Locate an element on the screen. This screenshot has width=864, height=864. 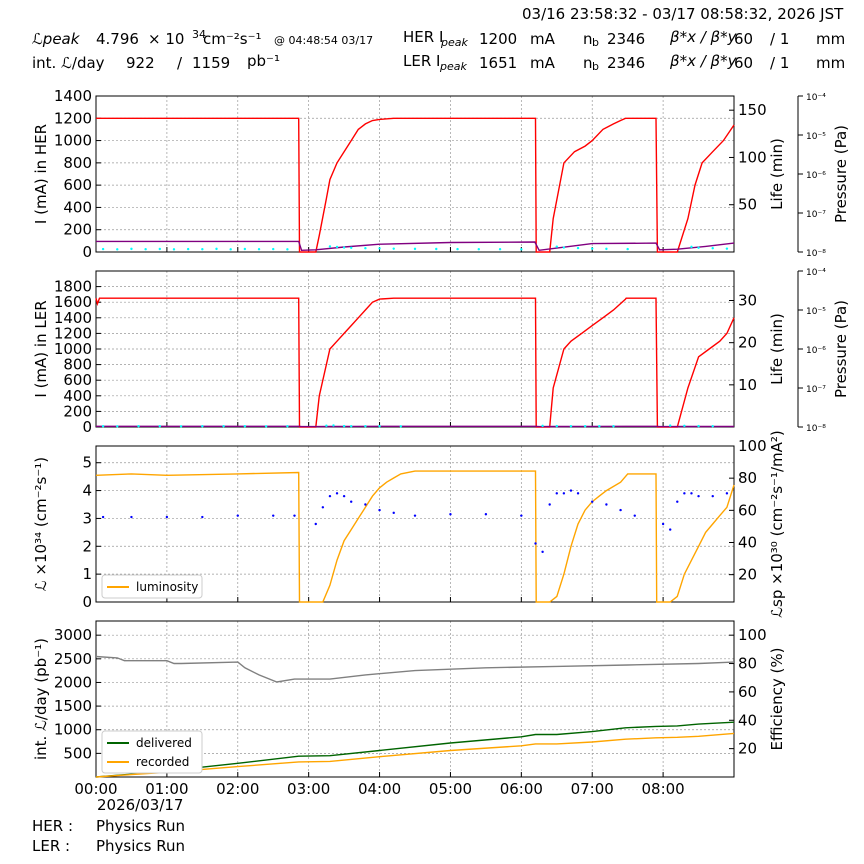
y3-tick-label: 10⁻⁵ is located at coordinates (816, 137).